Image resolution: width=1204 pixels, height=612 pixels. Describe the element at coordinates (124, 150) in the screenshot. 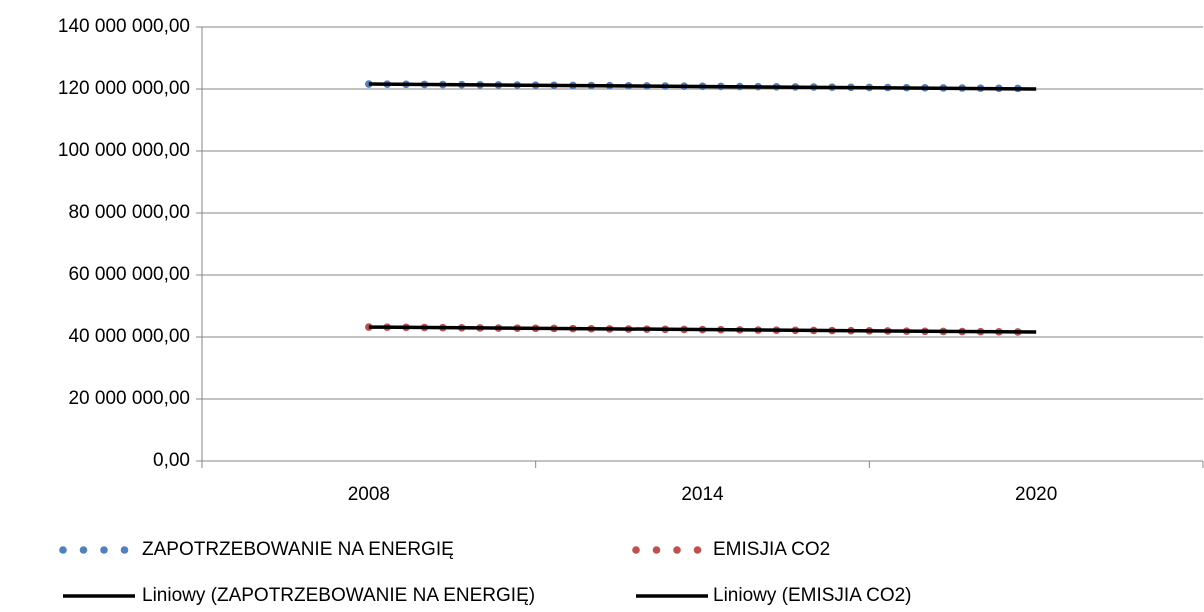

I see `y-tick-label: 100 000 000,00` at that location.